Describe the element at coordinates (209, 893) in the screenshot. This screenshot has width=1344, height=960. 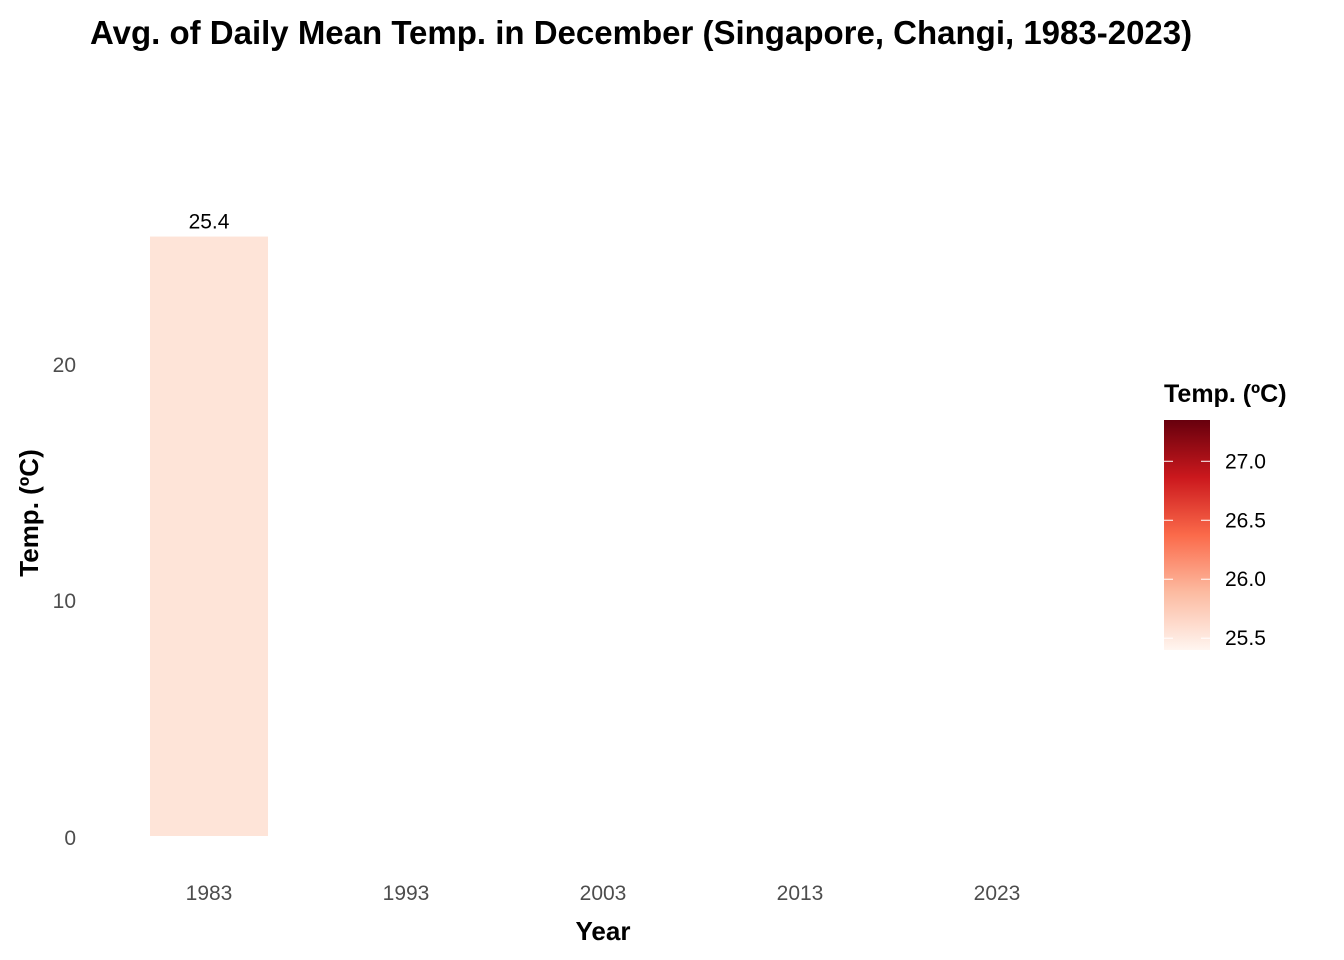
I see `x-tick-label-1983: 1983` at that location.